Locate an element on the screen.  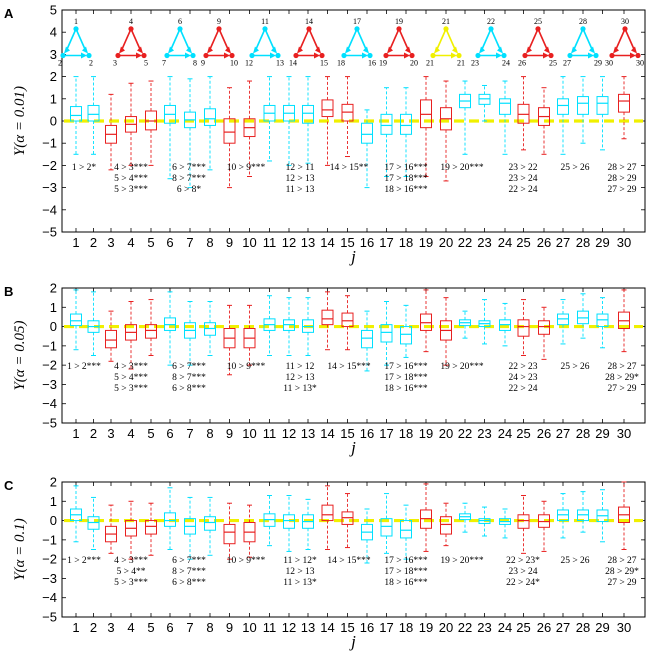
x-tick-label: 27 is located at coordinates (563, 433).